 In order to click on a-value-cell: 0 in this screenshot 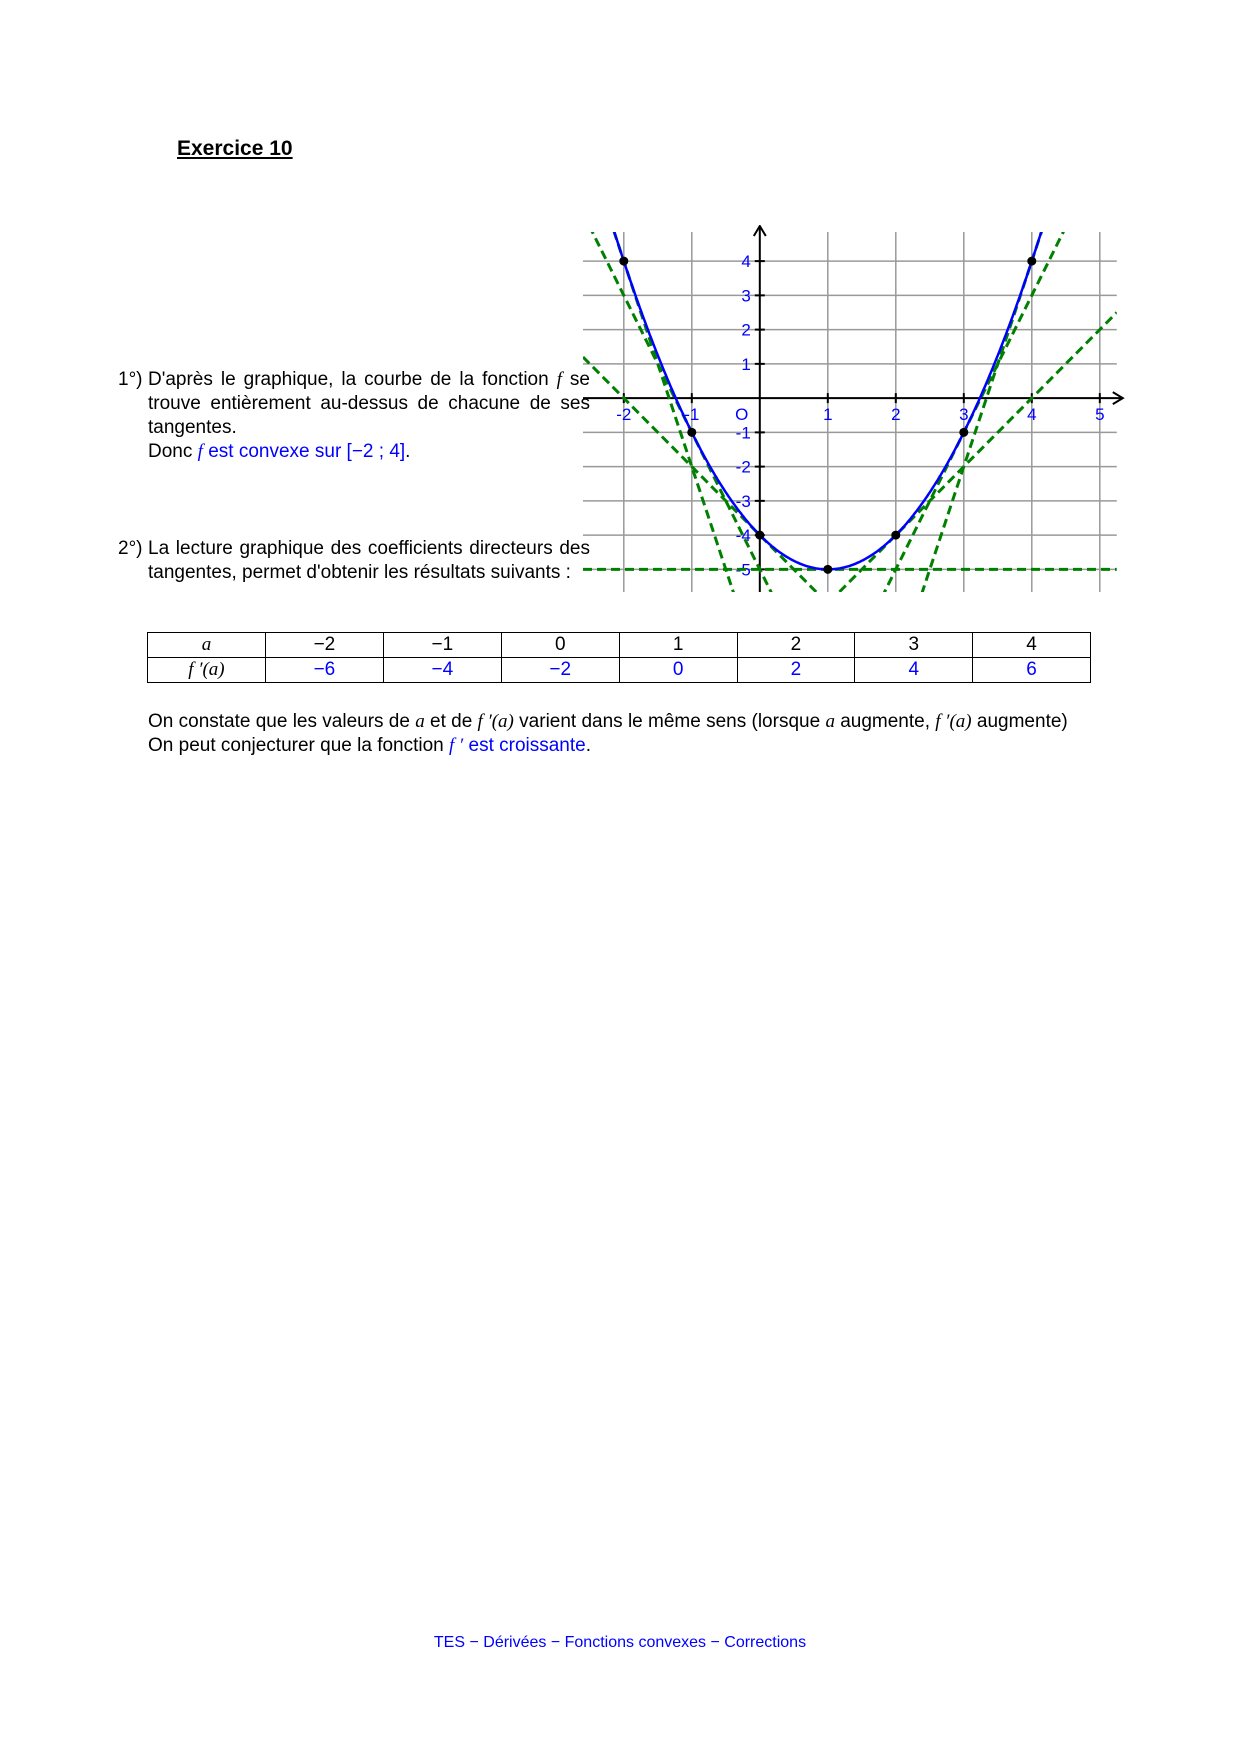, I will do `click(560, 645)`.